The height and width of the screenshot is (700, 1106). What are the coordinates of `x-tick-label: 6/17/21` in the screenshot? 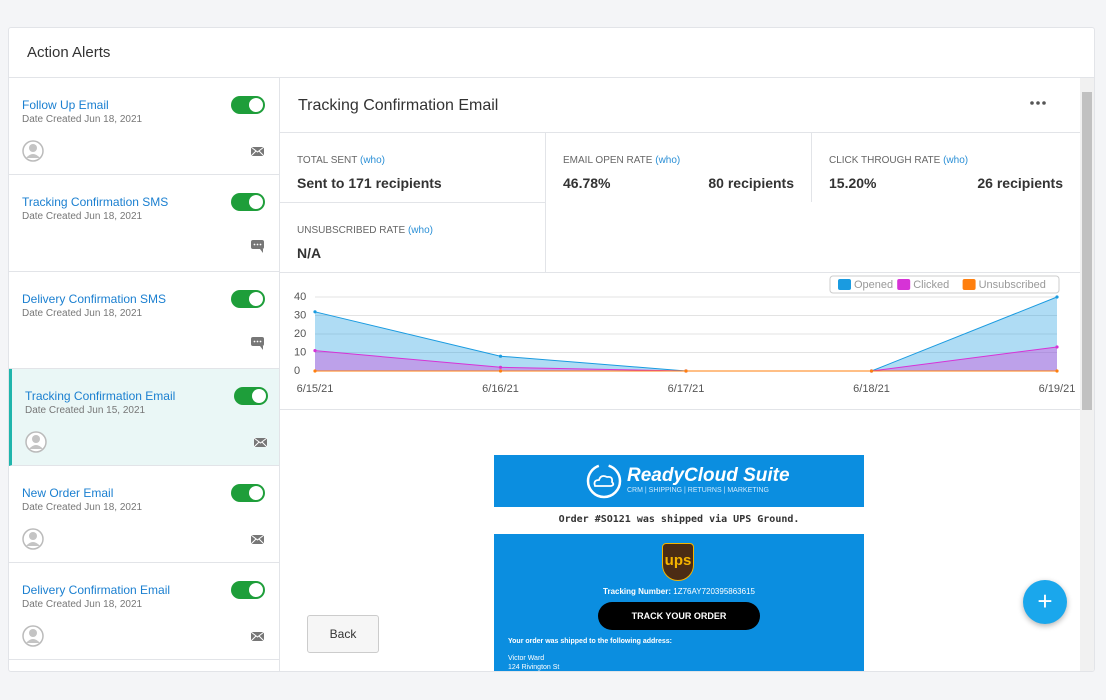 It's located at (686, 389).